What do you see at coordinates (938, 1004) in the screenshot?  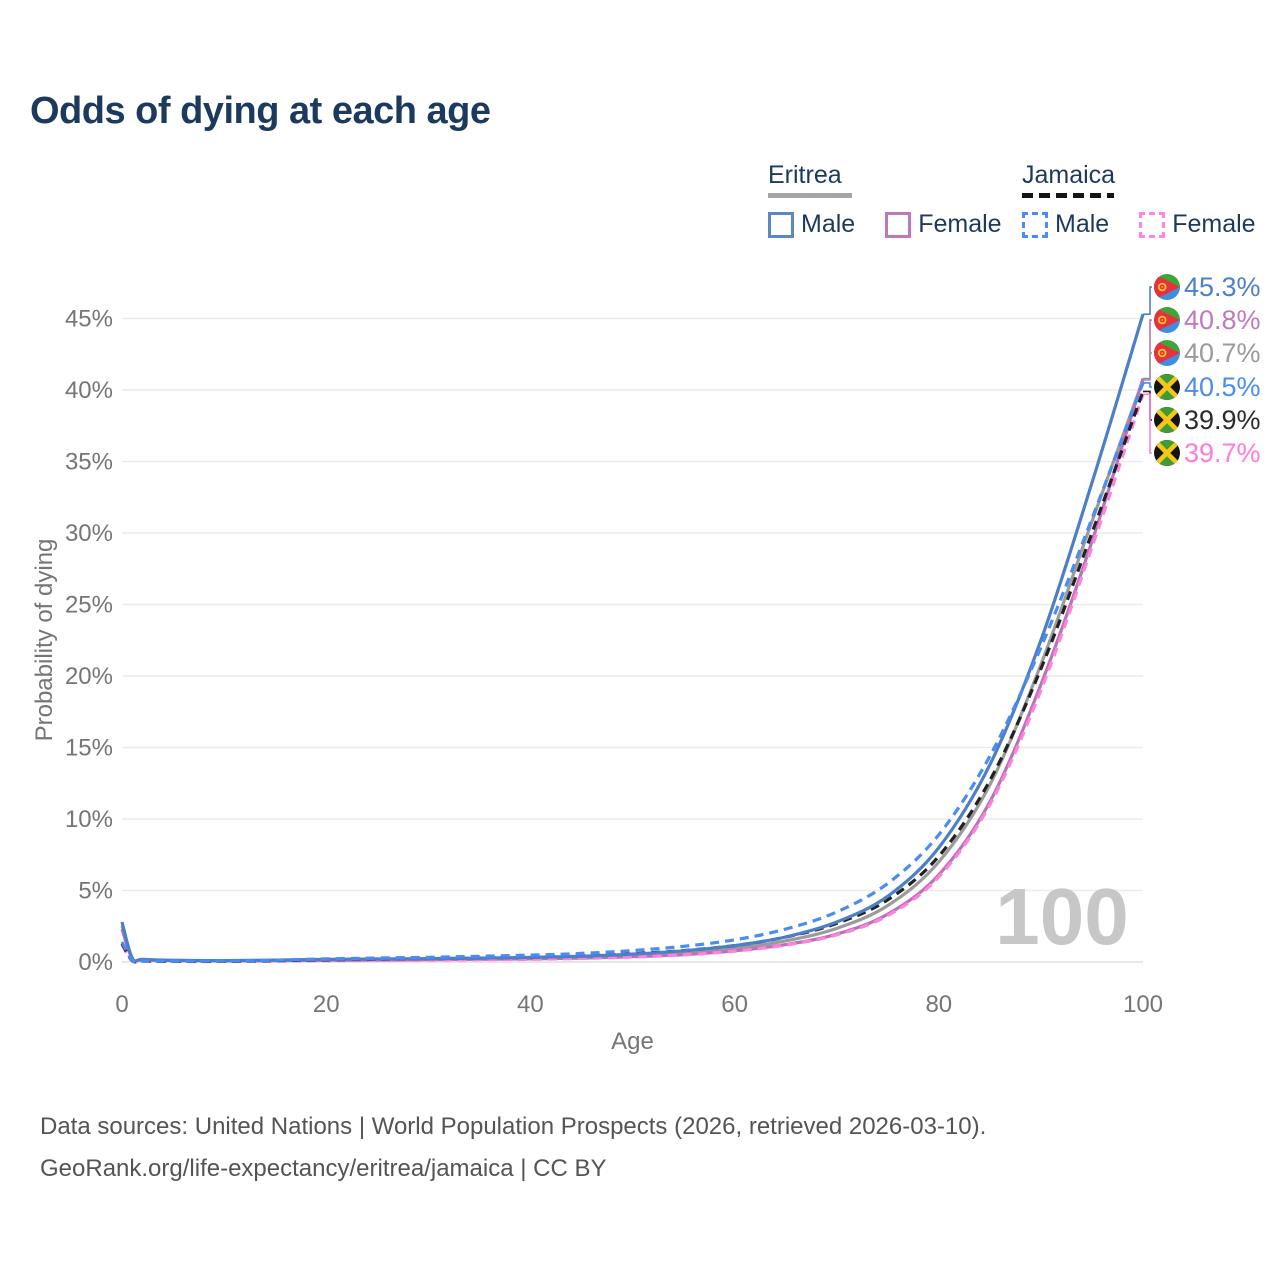 I see `x-tick-label: 80` at bounding box center [938, 1004].